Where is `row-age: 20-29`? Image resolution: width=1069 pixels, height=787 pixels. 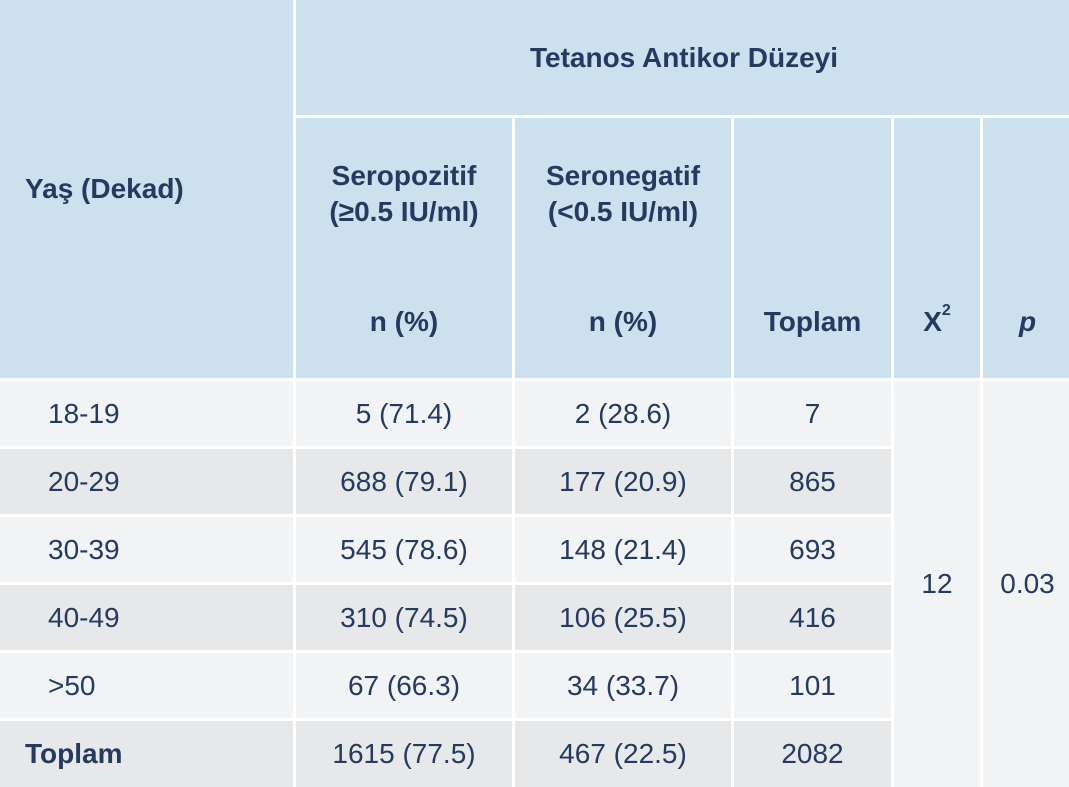 row-age: 20-29 is located at coordinates (146, 481).